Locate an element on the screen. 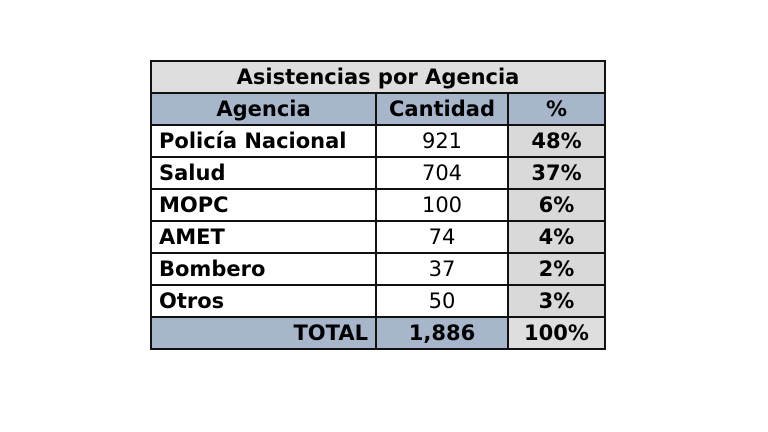 The height and width of the screenshot is (432, 768). count: 37 is located at coordinates (442, 269).